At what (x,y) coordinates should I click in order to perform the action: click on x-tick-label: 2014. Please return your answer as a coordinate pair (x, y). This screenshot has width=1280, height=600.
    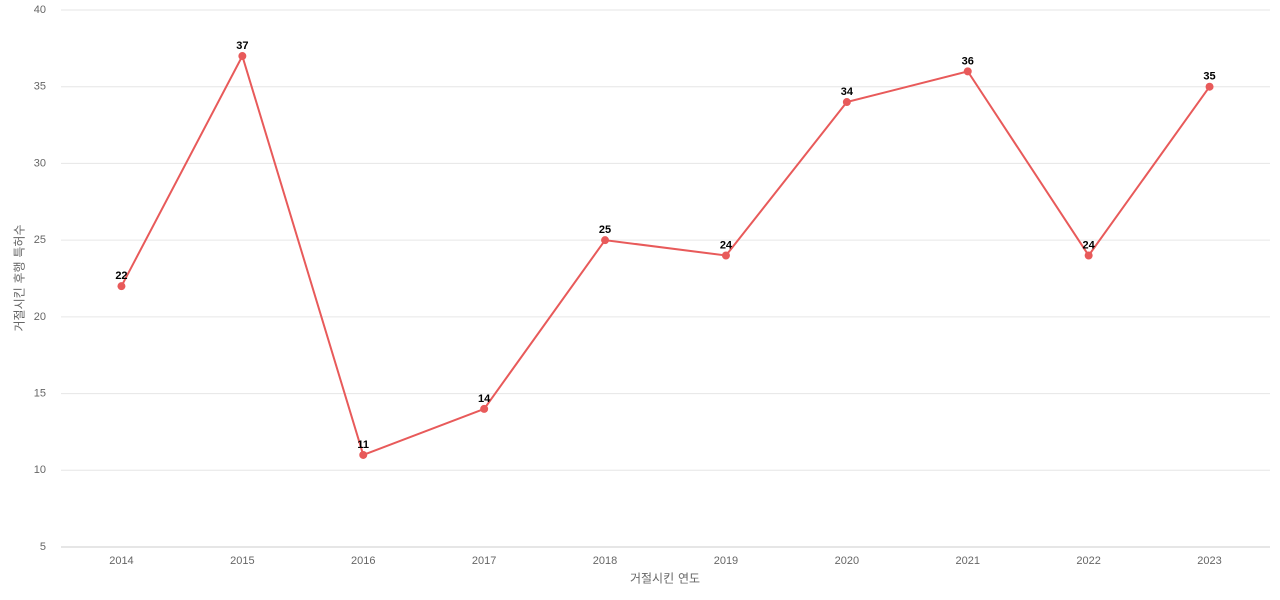
    Looking at the image, I should click on (121, 561).